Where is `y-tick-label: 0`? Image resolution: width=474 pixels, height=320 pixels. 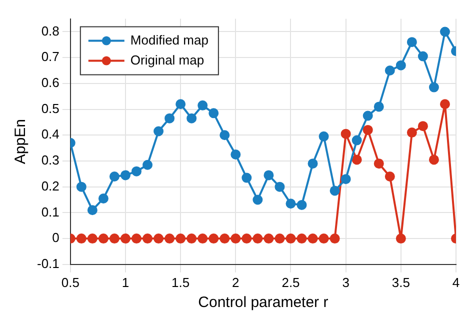 y-tick-label: 0 is located at coordinates (56, 238).